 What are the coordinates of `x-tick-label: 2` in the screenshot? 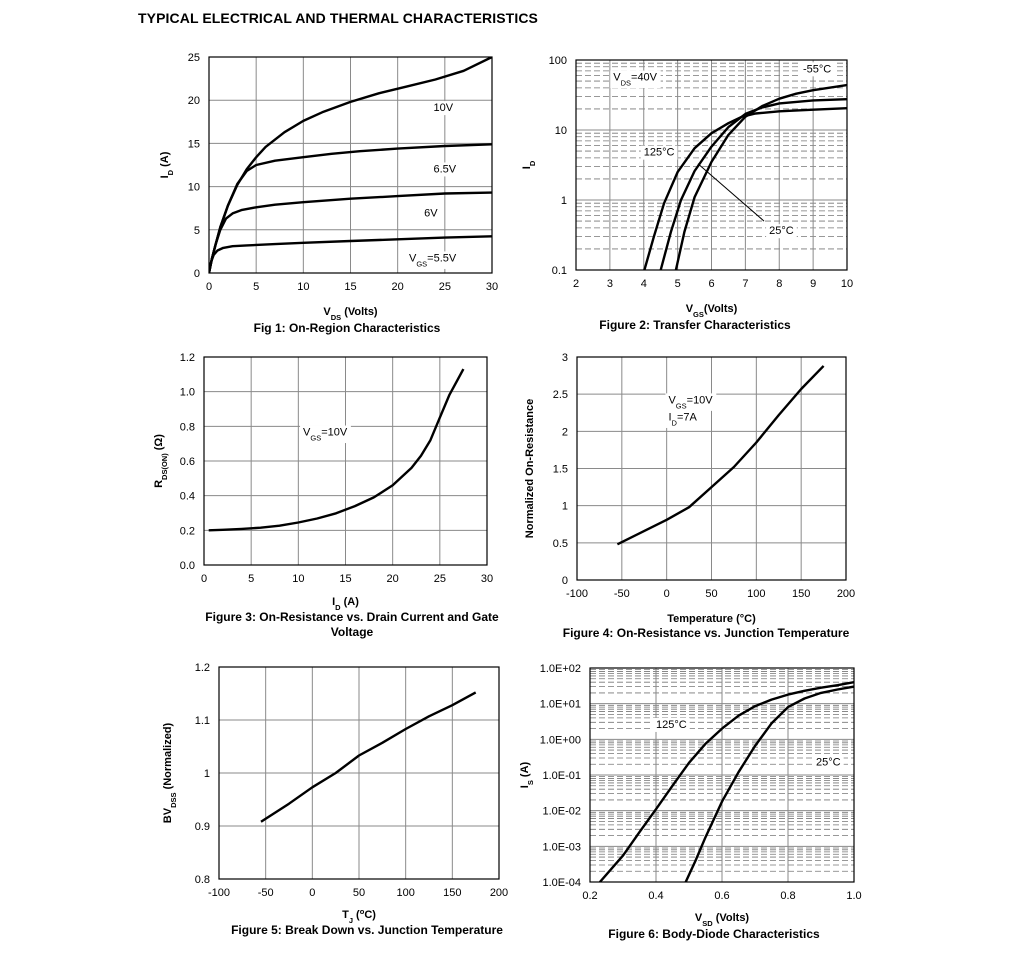 It's located at (576, 284).